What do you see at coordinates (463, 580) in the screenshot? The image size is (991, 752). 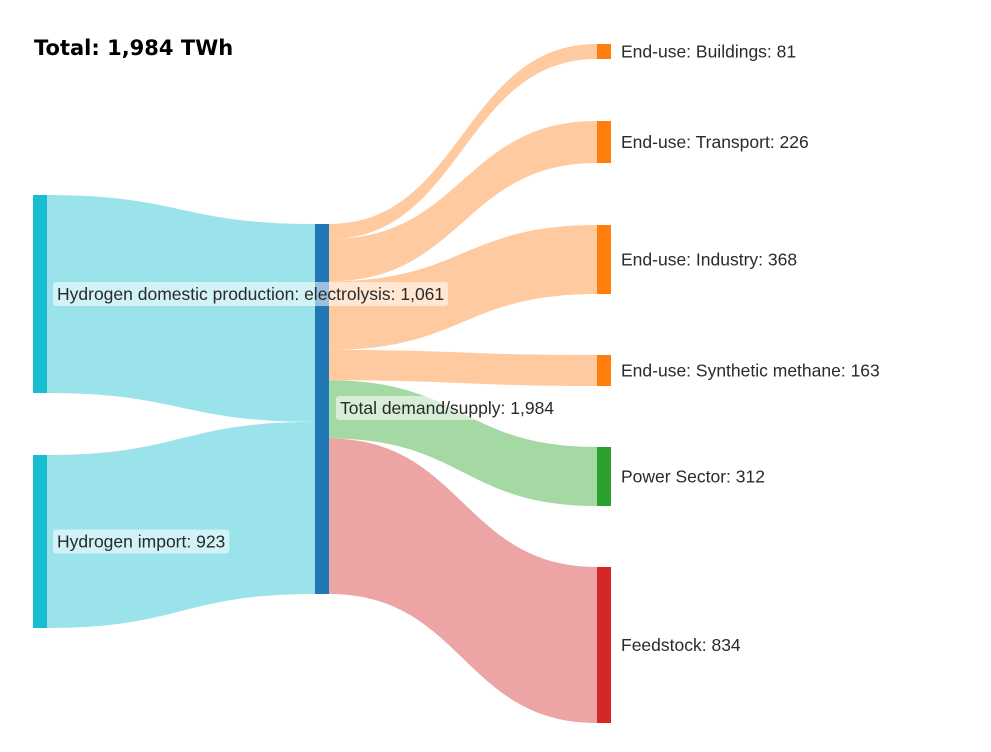 I see `link-total-to-feedstock` at bounding box center [463, 580].